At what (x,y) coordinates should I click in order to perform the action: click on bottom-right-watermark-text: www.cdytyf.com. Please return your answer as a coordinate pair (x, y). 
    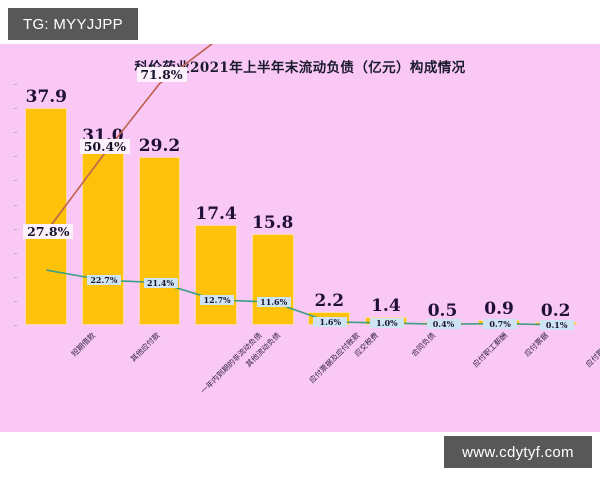
    Looking at the image, I should click on (518, 452).